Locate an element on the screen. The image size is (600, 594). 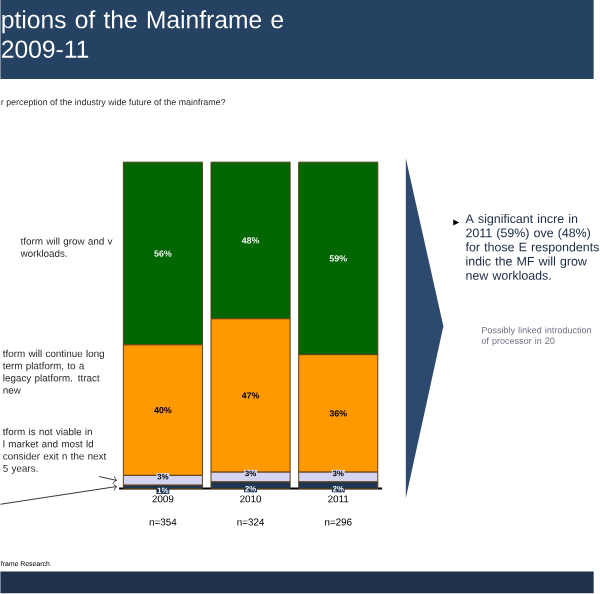
chart-title: ptions of the Mainframe e 2009-11 is located at coordinates (143, 34).